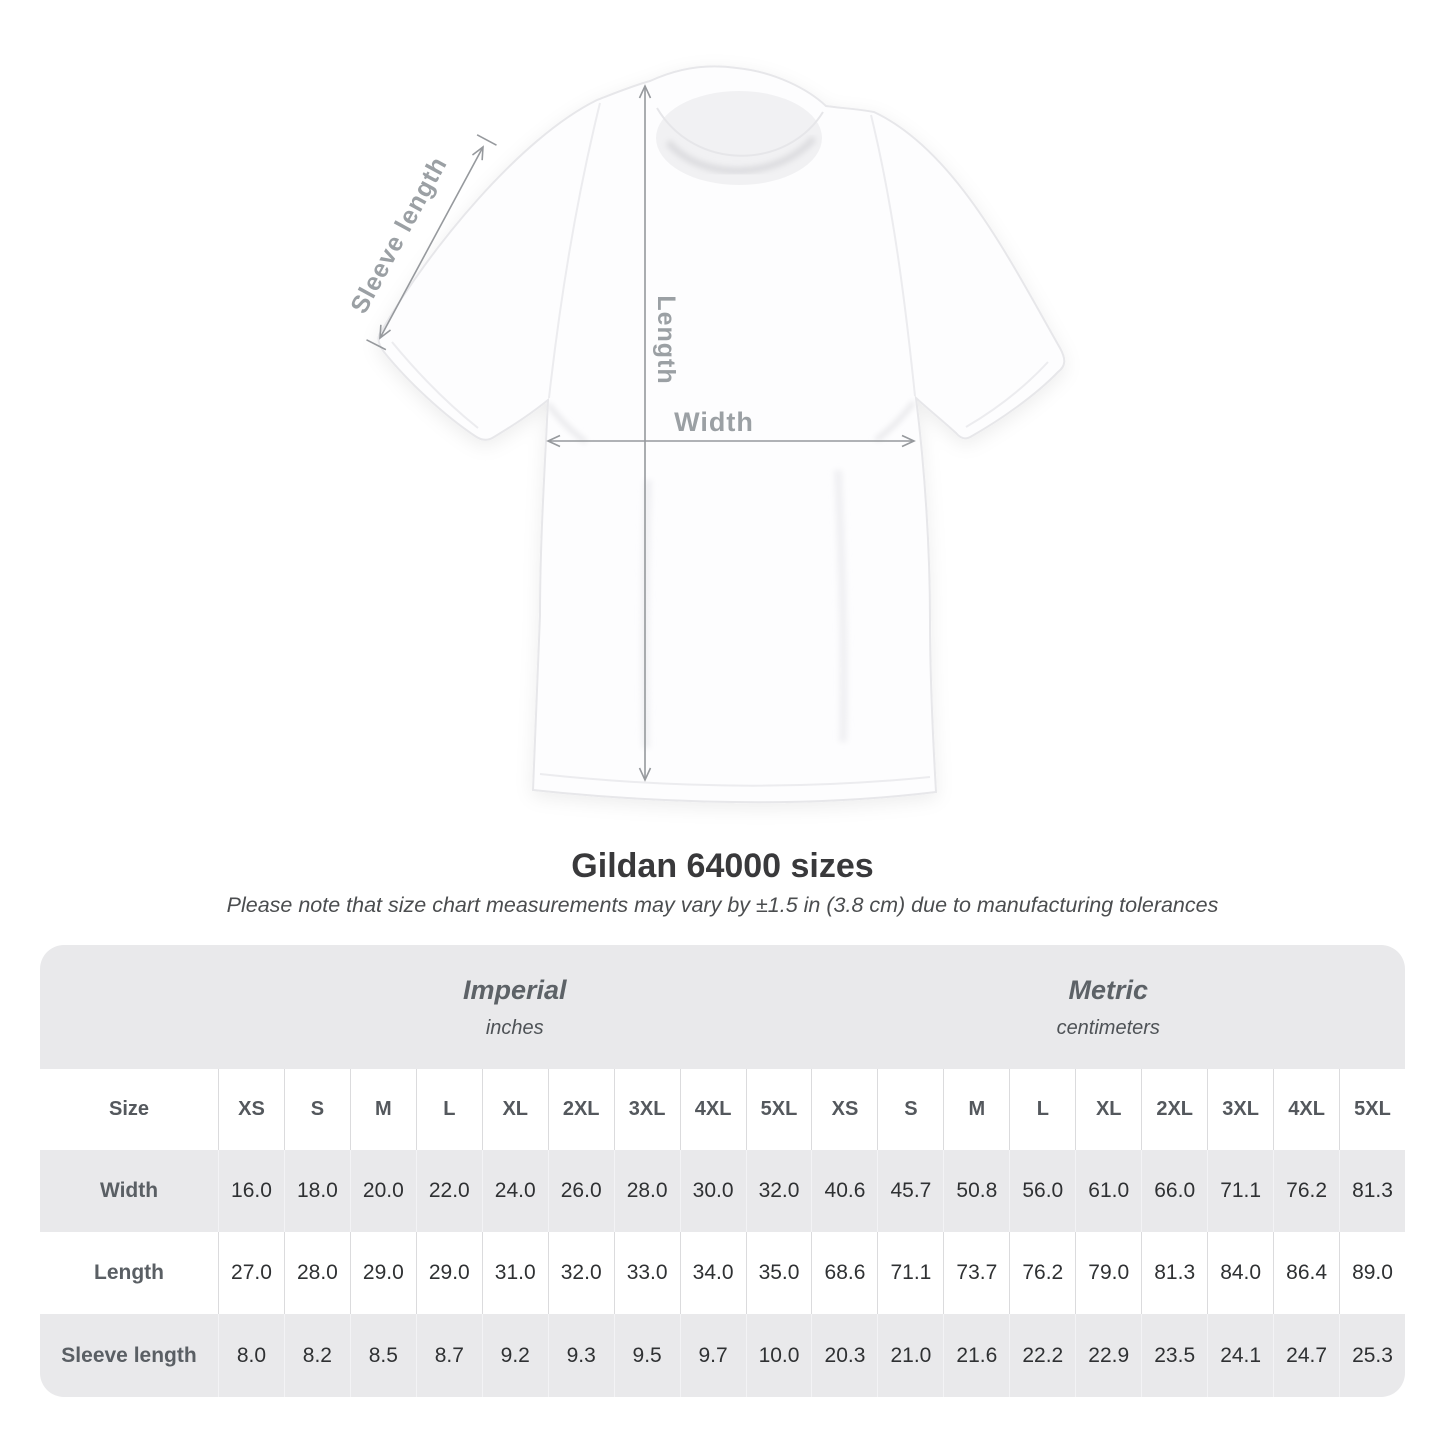 The height and width of the screenshot is (1445, 1445). Describe the element at coordinates (1108, 1273) in the screenshot. I see `measurement-value: 79.0` at that location.